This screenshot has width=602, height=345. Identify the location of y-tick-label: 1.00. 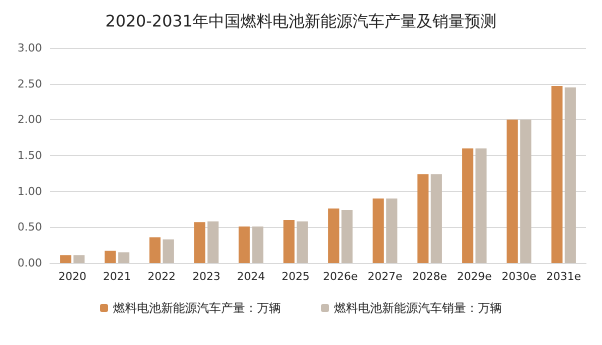
(30, 191).